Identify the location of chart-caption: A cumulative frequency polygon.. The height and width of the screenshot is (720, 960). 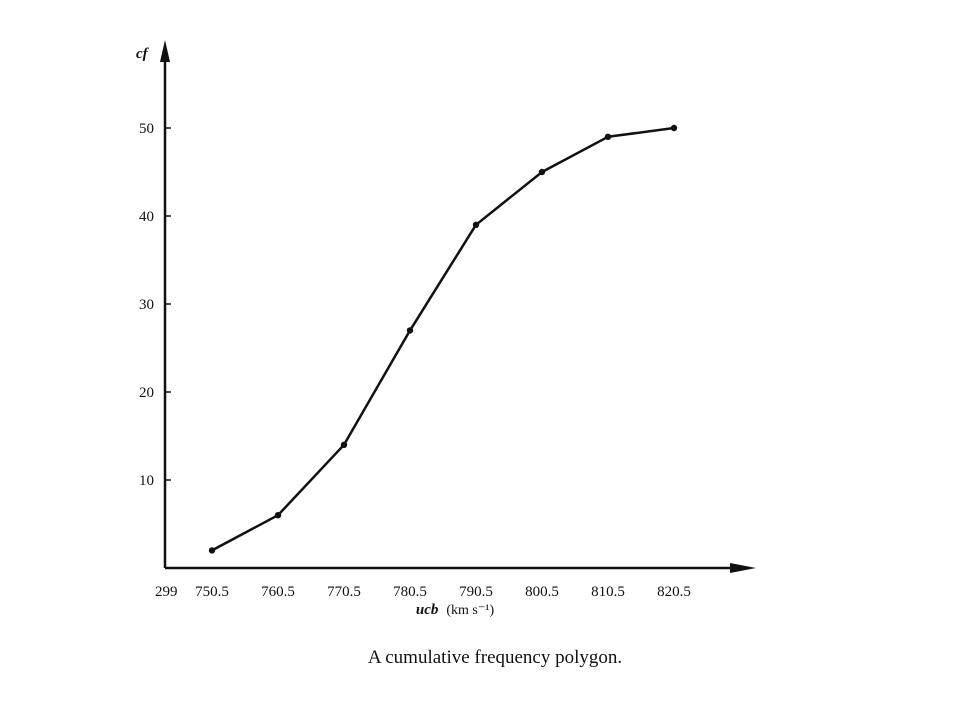
(495, 657).